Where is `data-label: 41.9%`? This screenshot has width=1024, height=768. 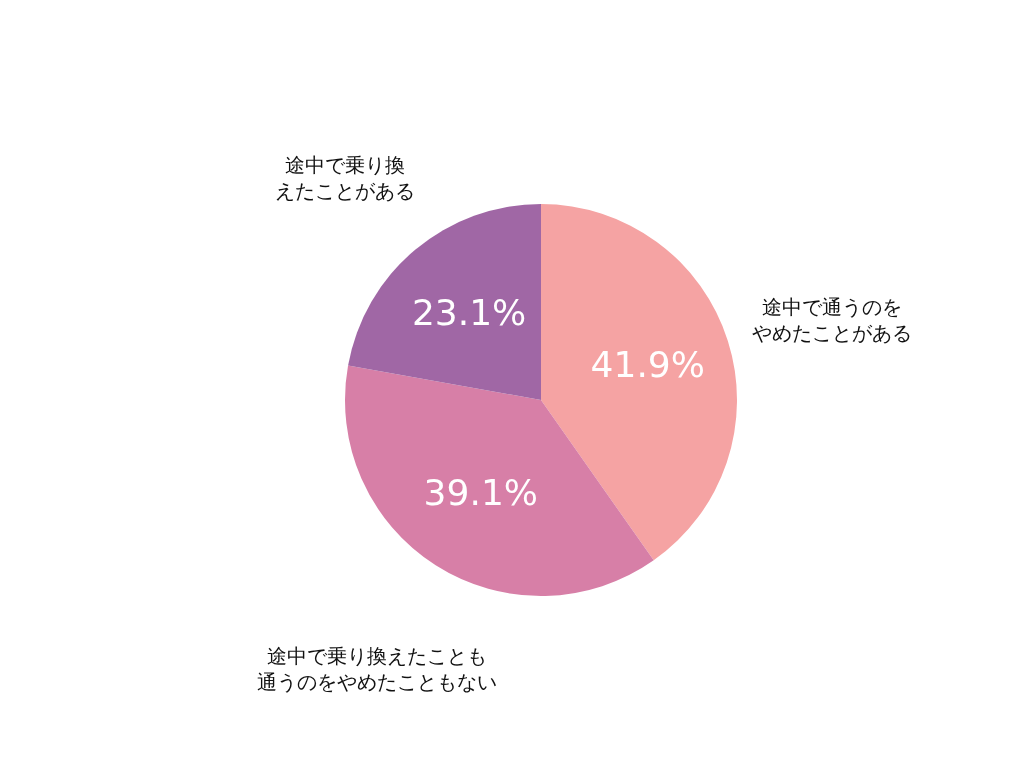
data-label: 41.9% is located at coordinates (647, 365).